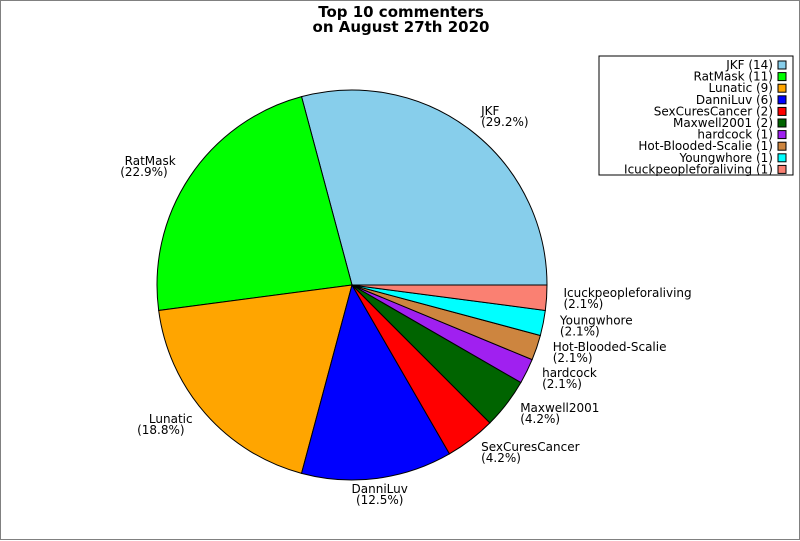 This screenshot has width=800, height=541. What do you see at coordinates (725, 158) in the screenshot?
I see `legend-label: Youngwhore (1)` at bounding box center [725, 158].